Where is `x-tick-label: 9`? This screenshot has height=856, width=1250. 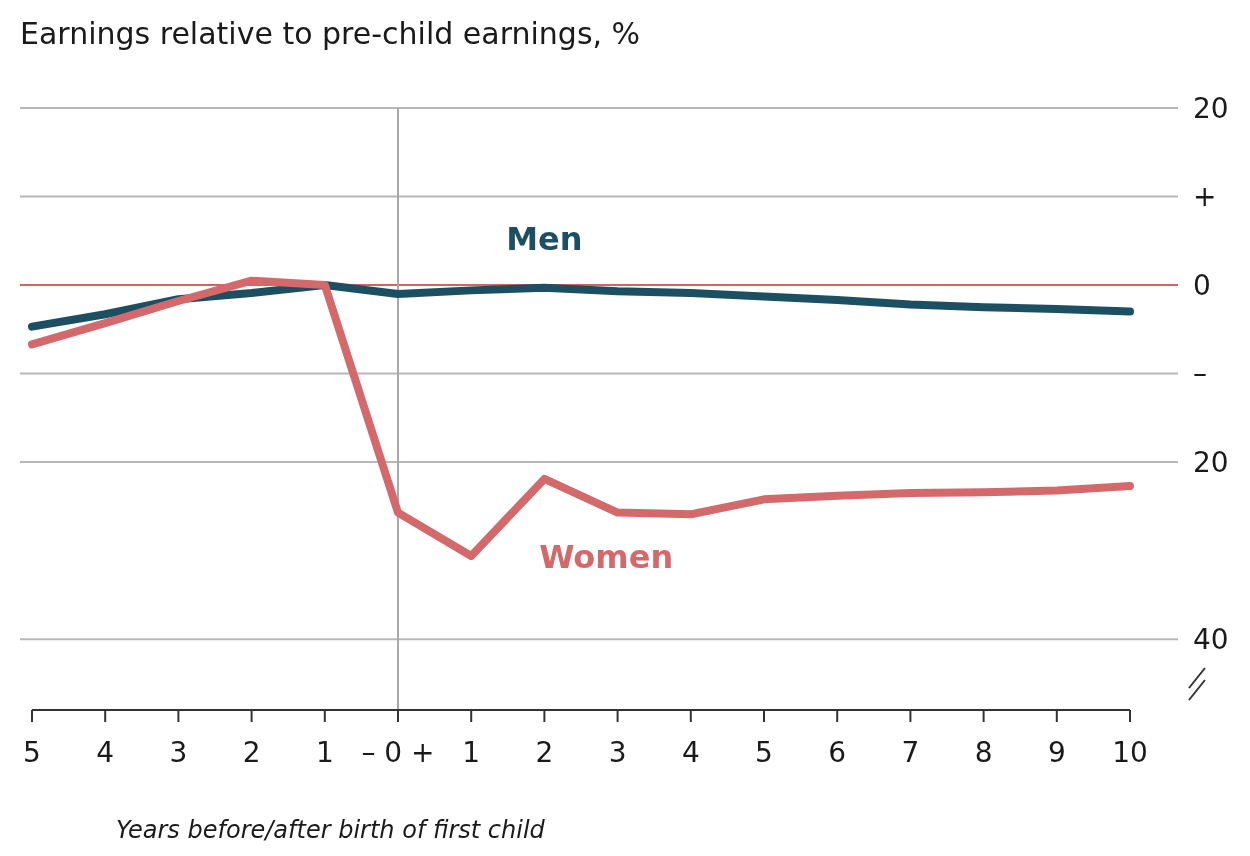 x-tick-label: 9 is located at coordinates (1056, 752).